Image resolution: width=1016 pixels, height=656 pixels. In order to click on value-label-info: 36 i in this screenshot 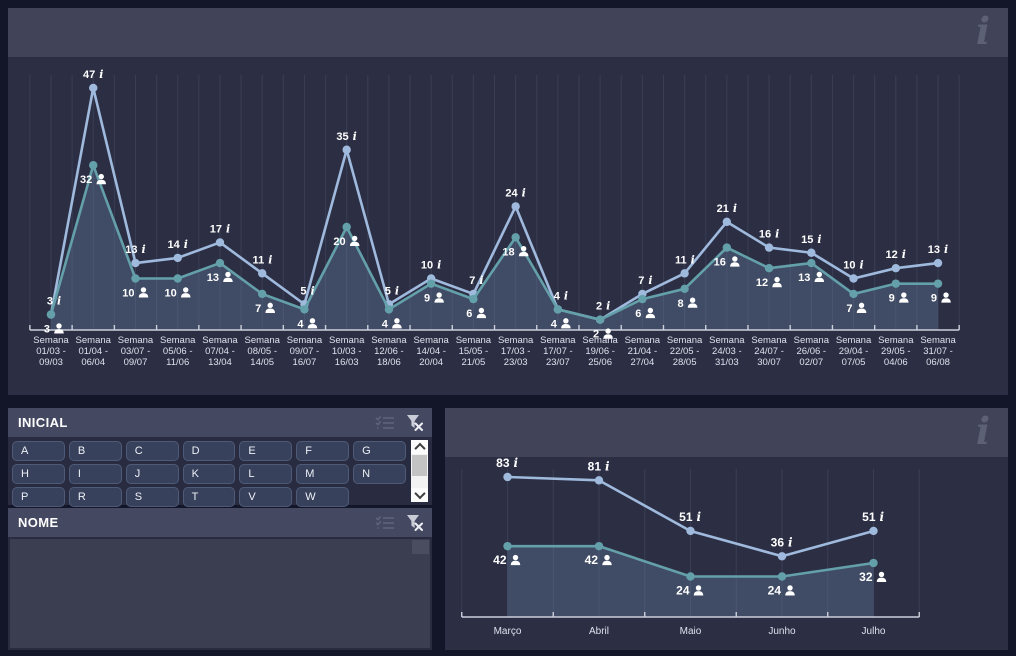, I will do `click(782, 542)`.